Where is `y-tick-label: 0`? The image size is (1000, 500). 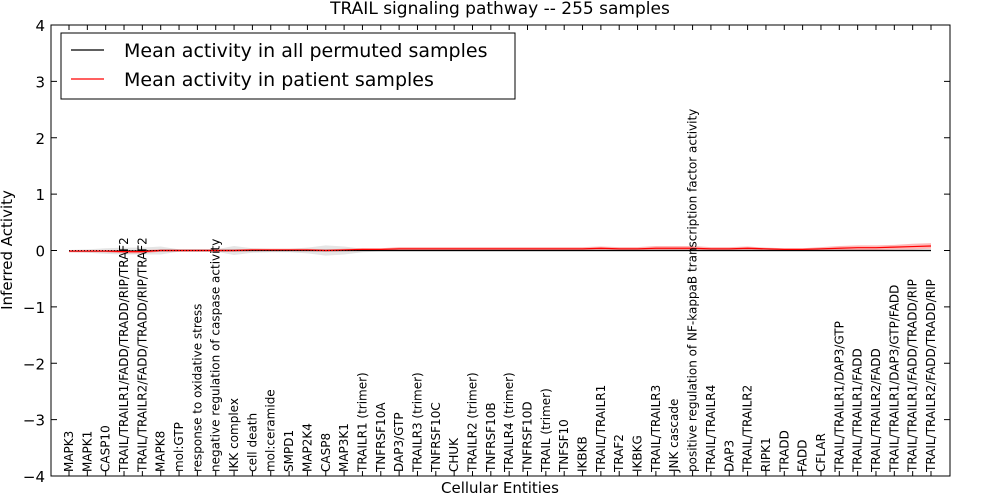
y-tick-label: 0 is located at coordinates (40, 252).